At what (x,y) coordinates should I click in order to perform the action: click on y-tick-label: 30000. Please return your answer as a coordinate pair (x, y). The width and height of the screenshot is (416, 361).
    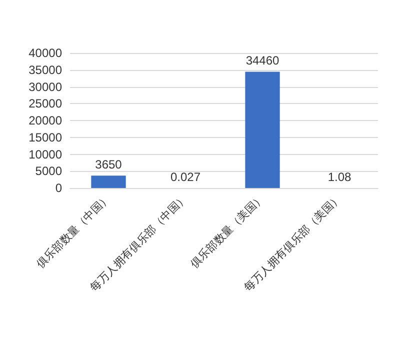
    Looking at the image, I should click on (45, 87).